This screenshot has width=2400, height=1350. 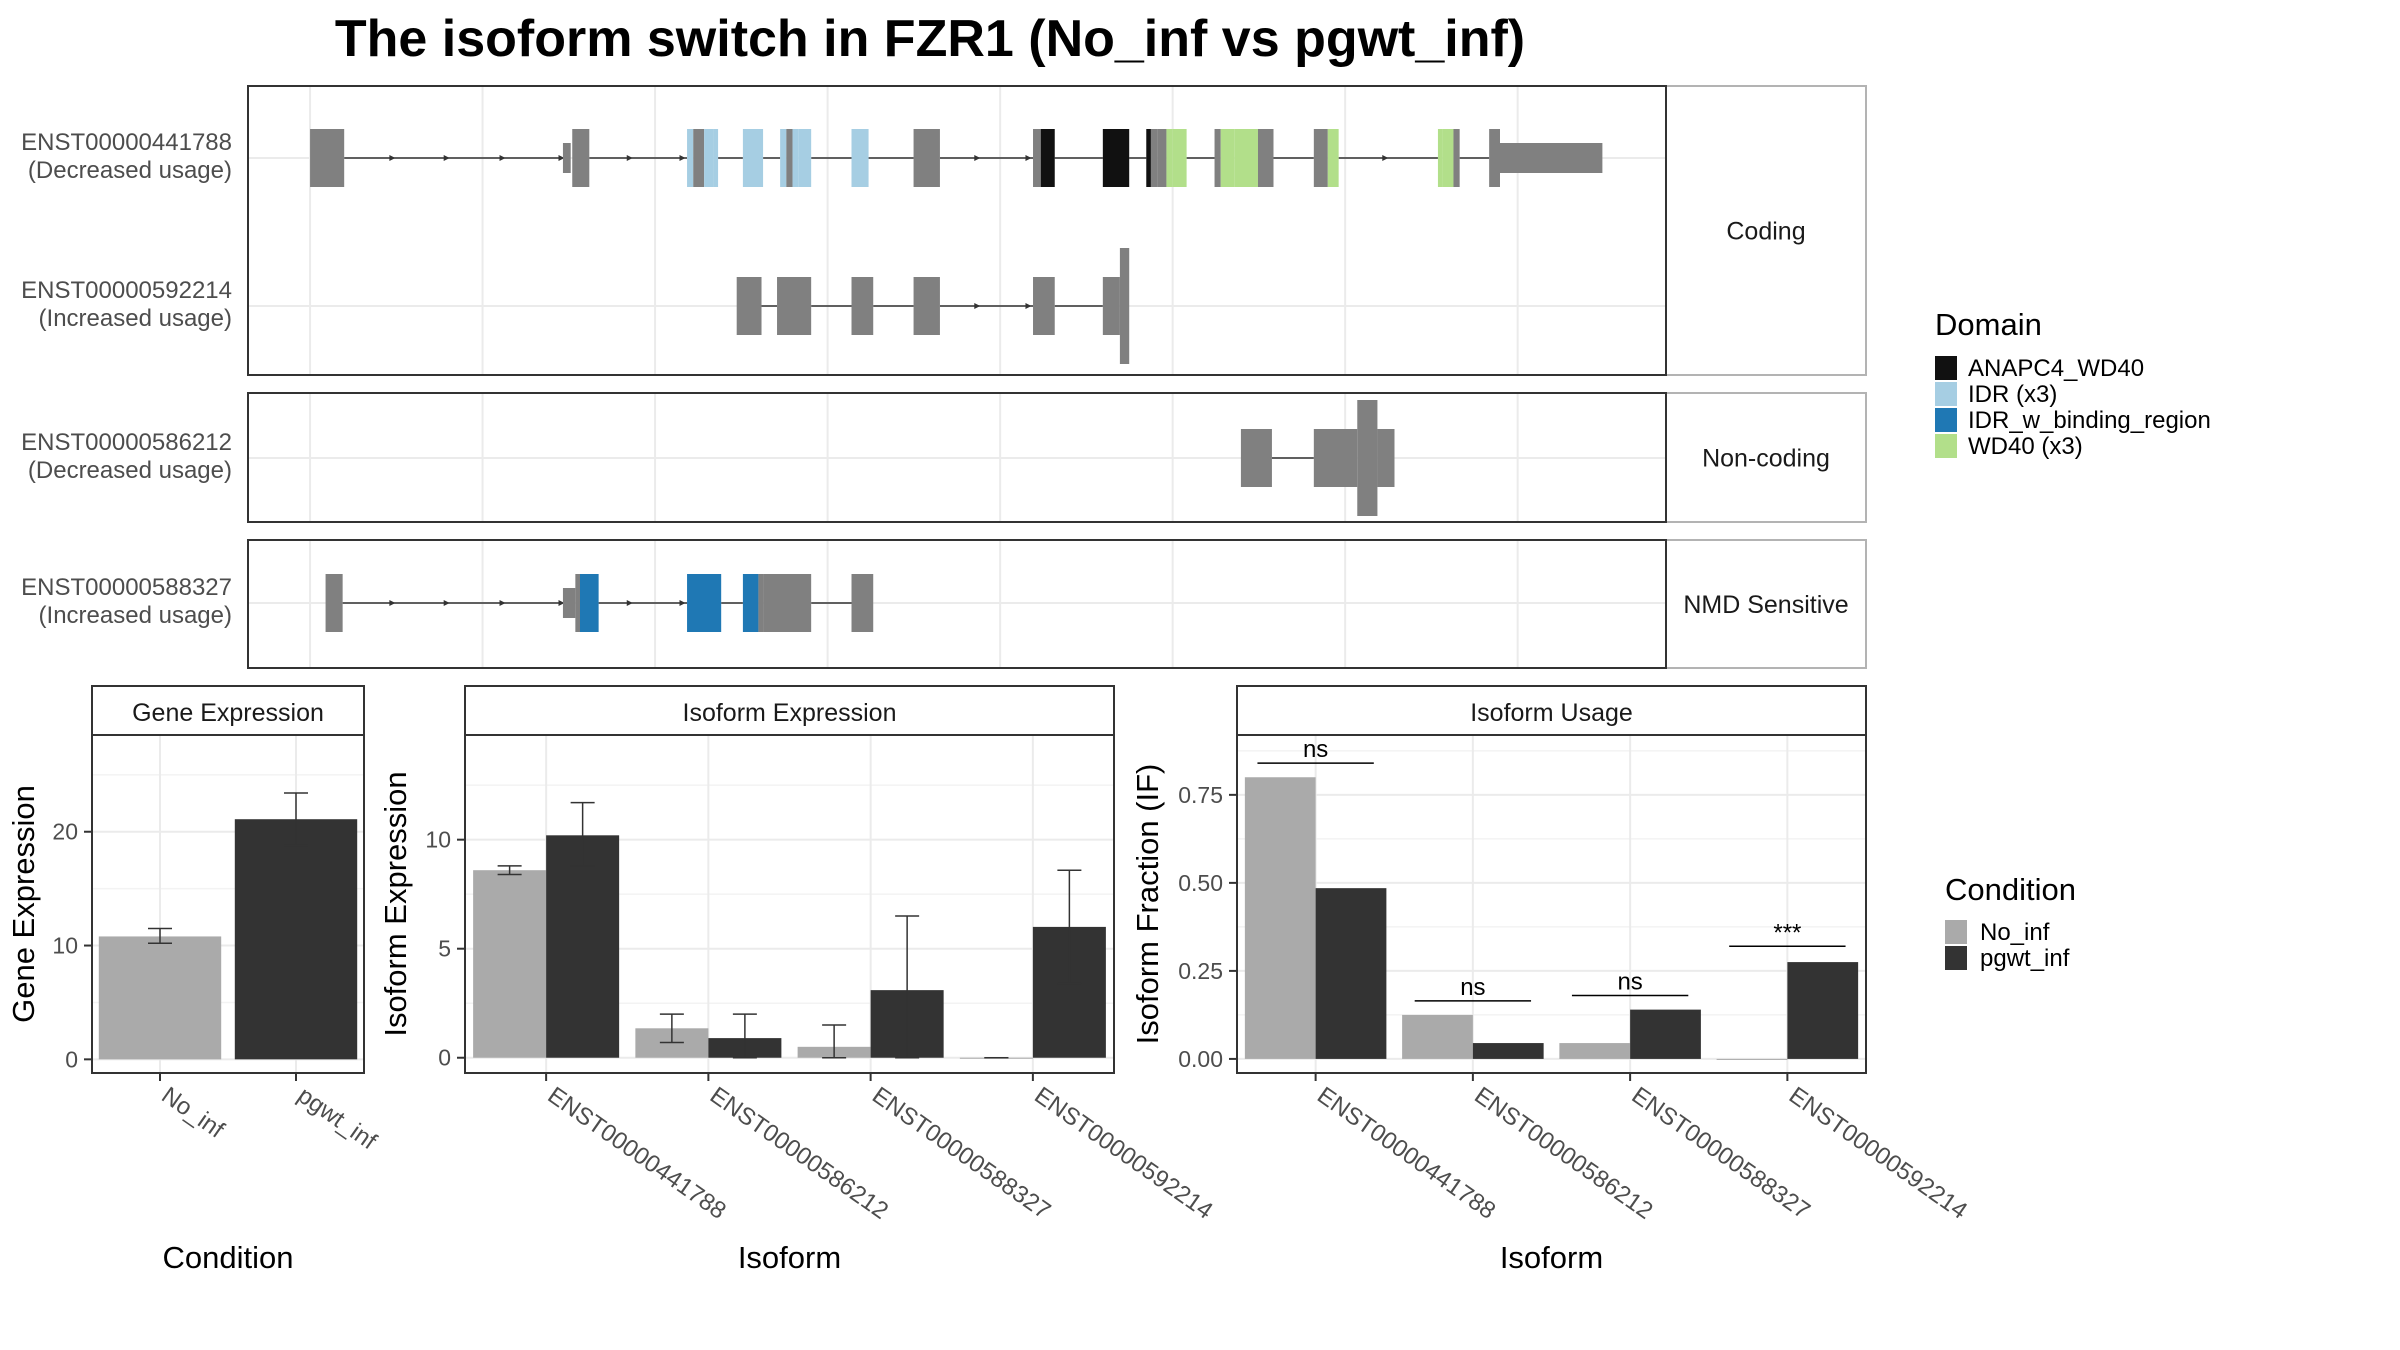 What do you see at coordinates (799, 1153) in the screenshot?
I see `x-tick-label: ENST00000586212` at bounding box center [799, 1153].